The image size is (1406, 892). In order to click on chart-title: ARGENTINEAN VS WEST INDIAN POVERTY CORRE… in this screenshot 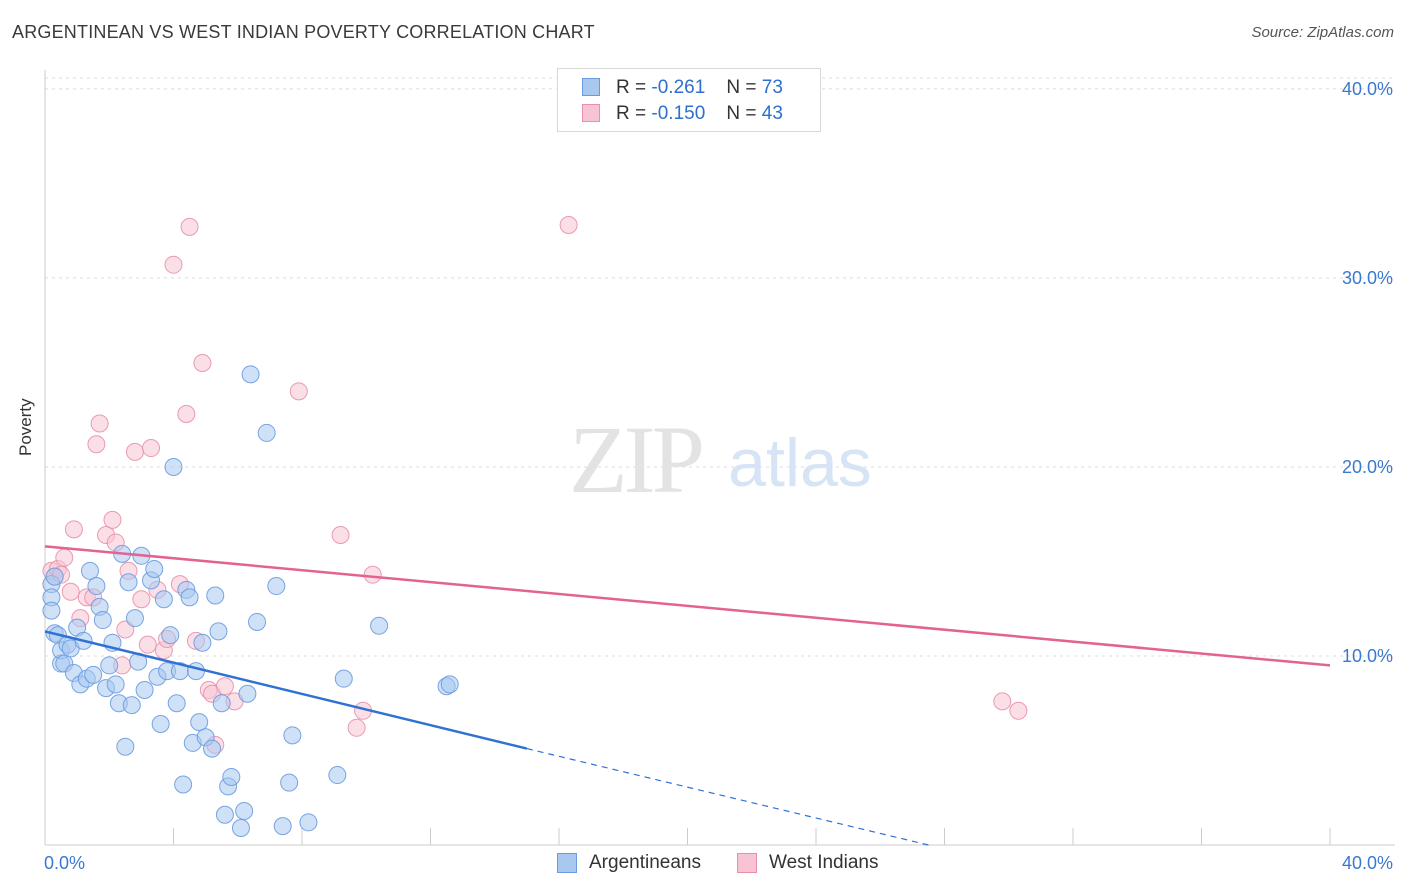, I will do `click(303, 32)`.